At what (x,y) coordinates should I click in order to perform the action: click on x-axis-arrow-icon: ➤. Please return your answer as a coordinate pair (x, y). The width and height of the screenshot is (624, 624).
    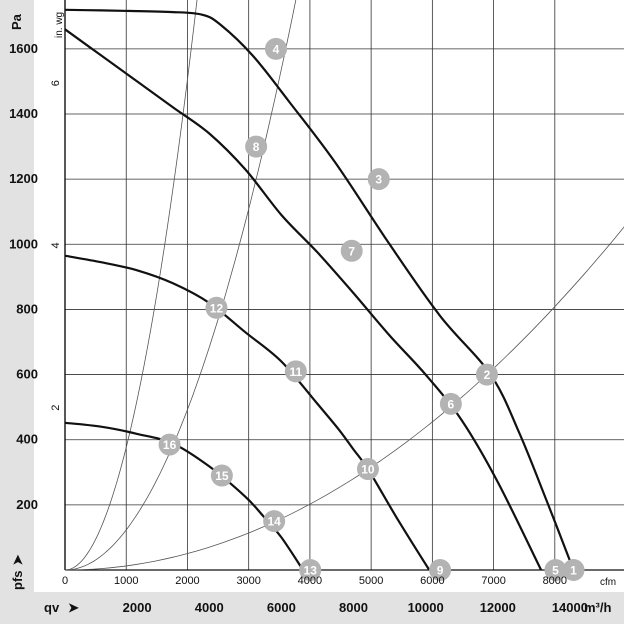
    Looking at the image, I should click on (73, 607).